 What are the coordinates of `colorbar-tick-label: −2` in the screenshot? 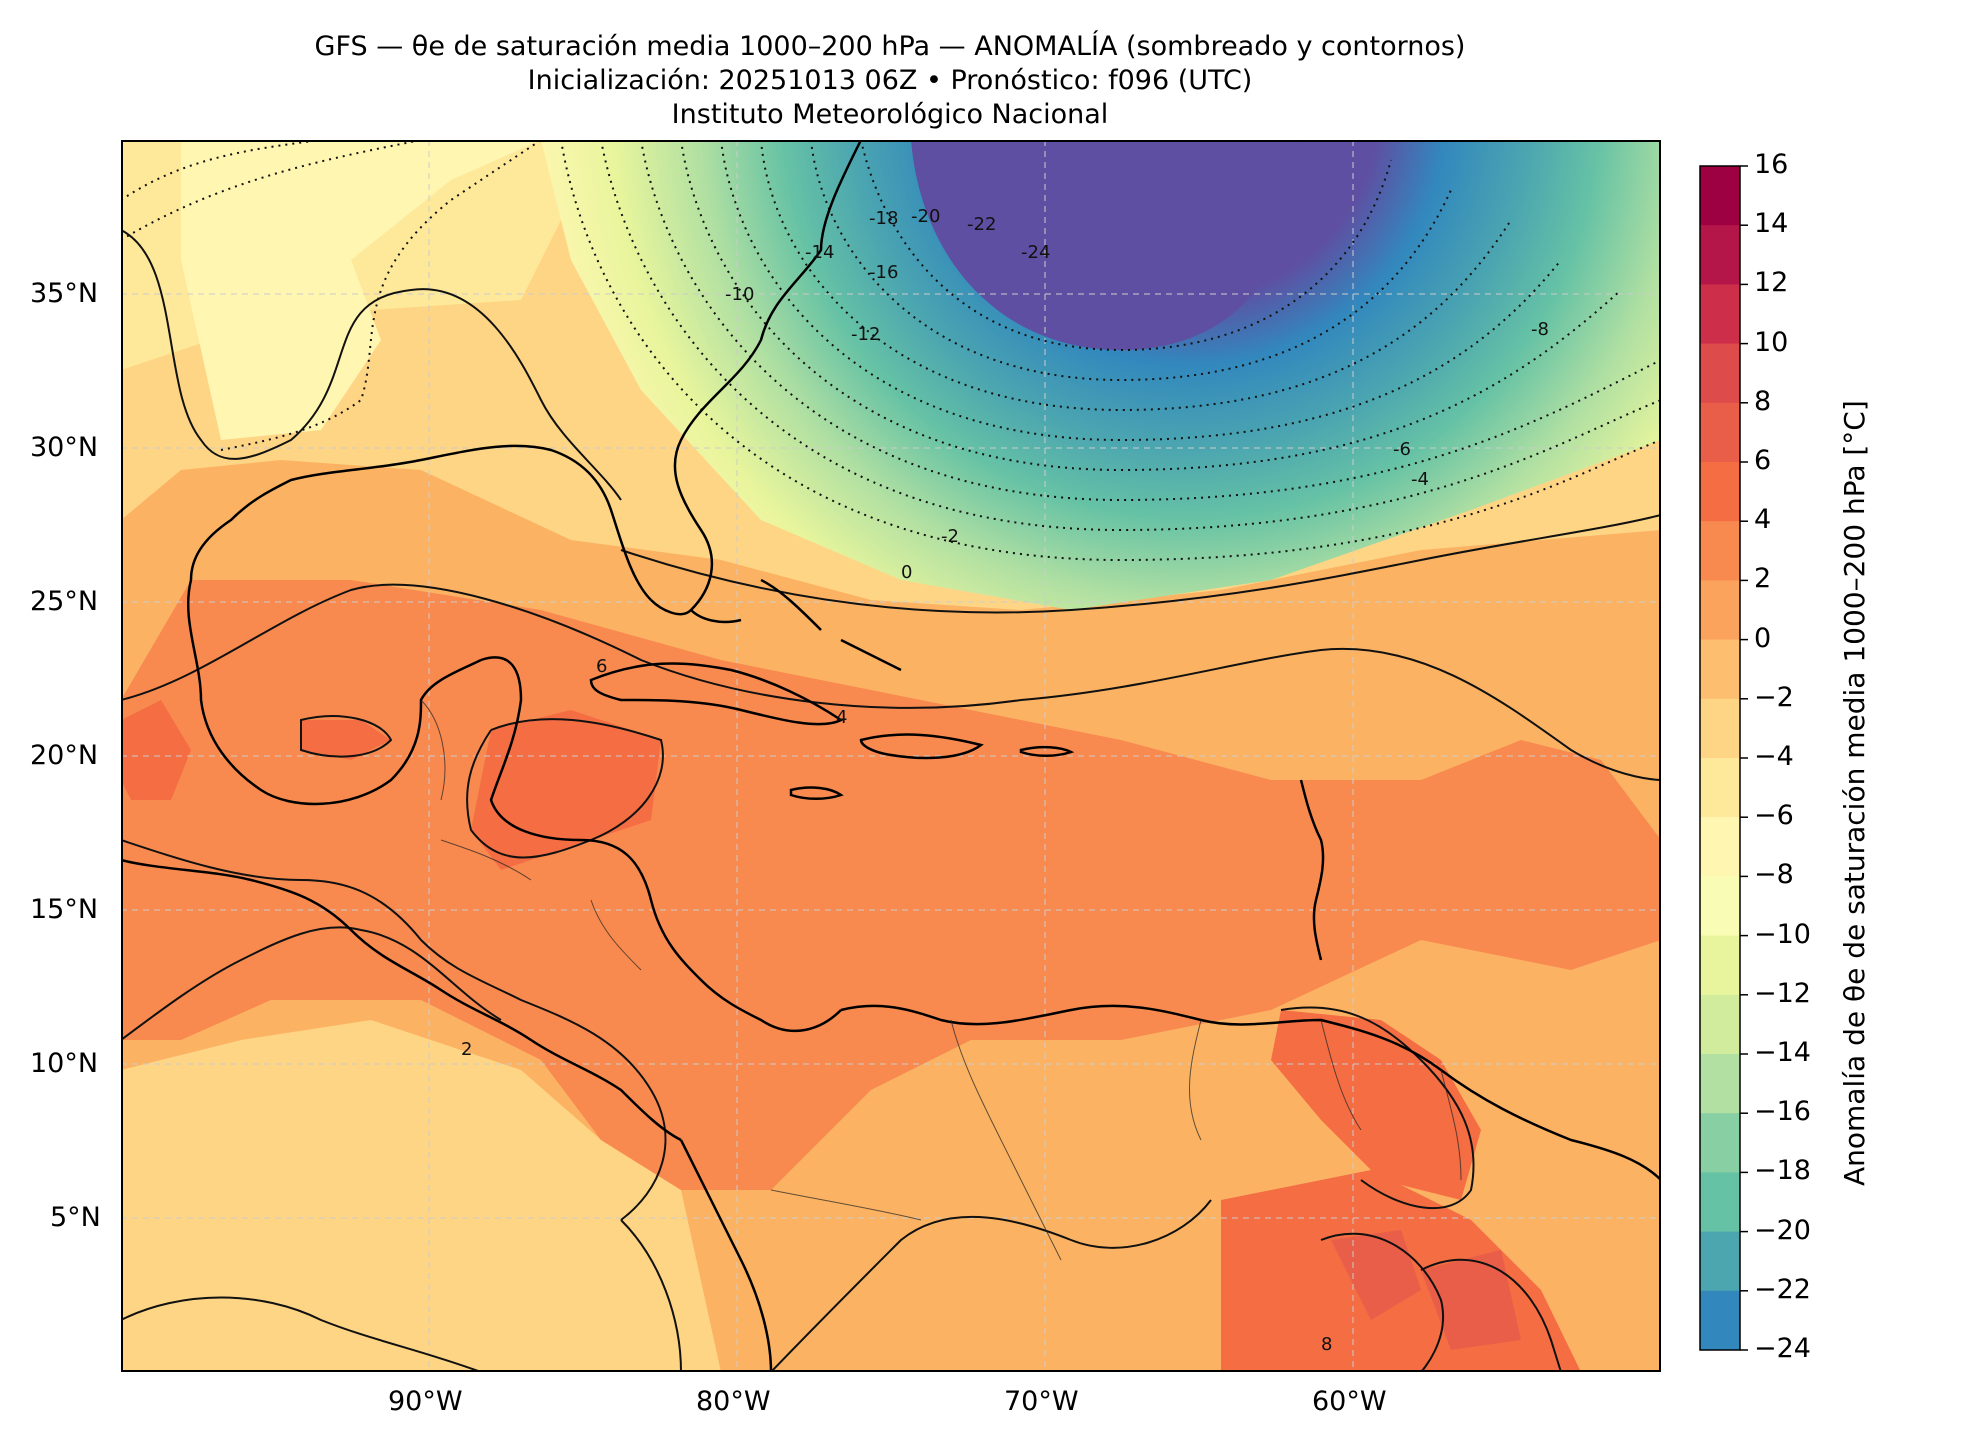 It's located at (1774, 697).